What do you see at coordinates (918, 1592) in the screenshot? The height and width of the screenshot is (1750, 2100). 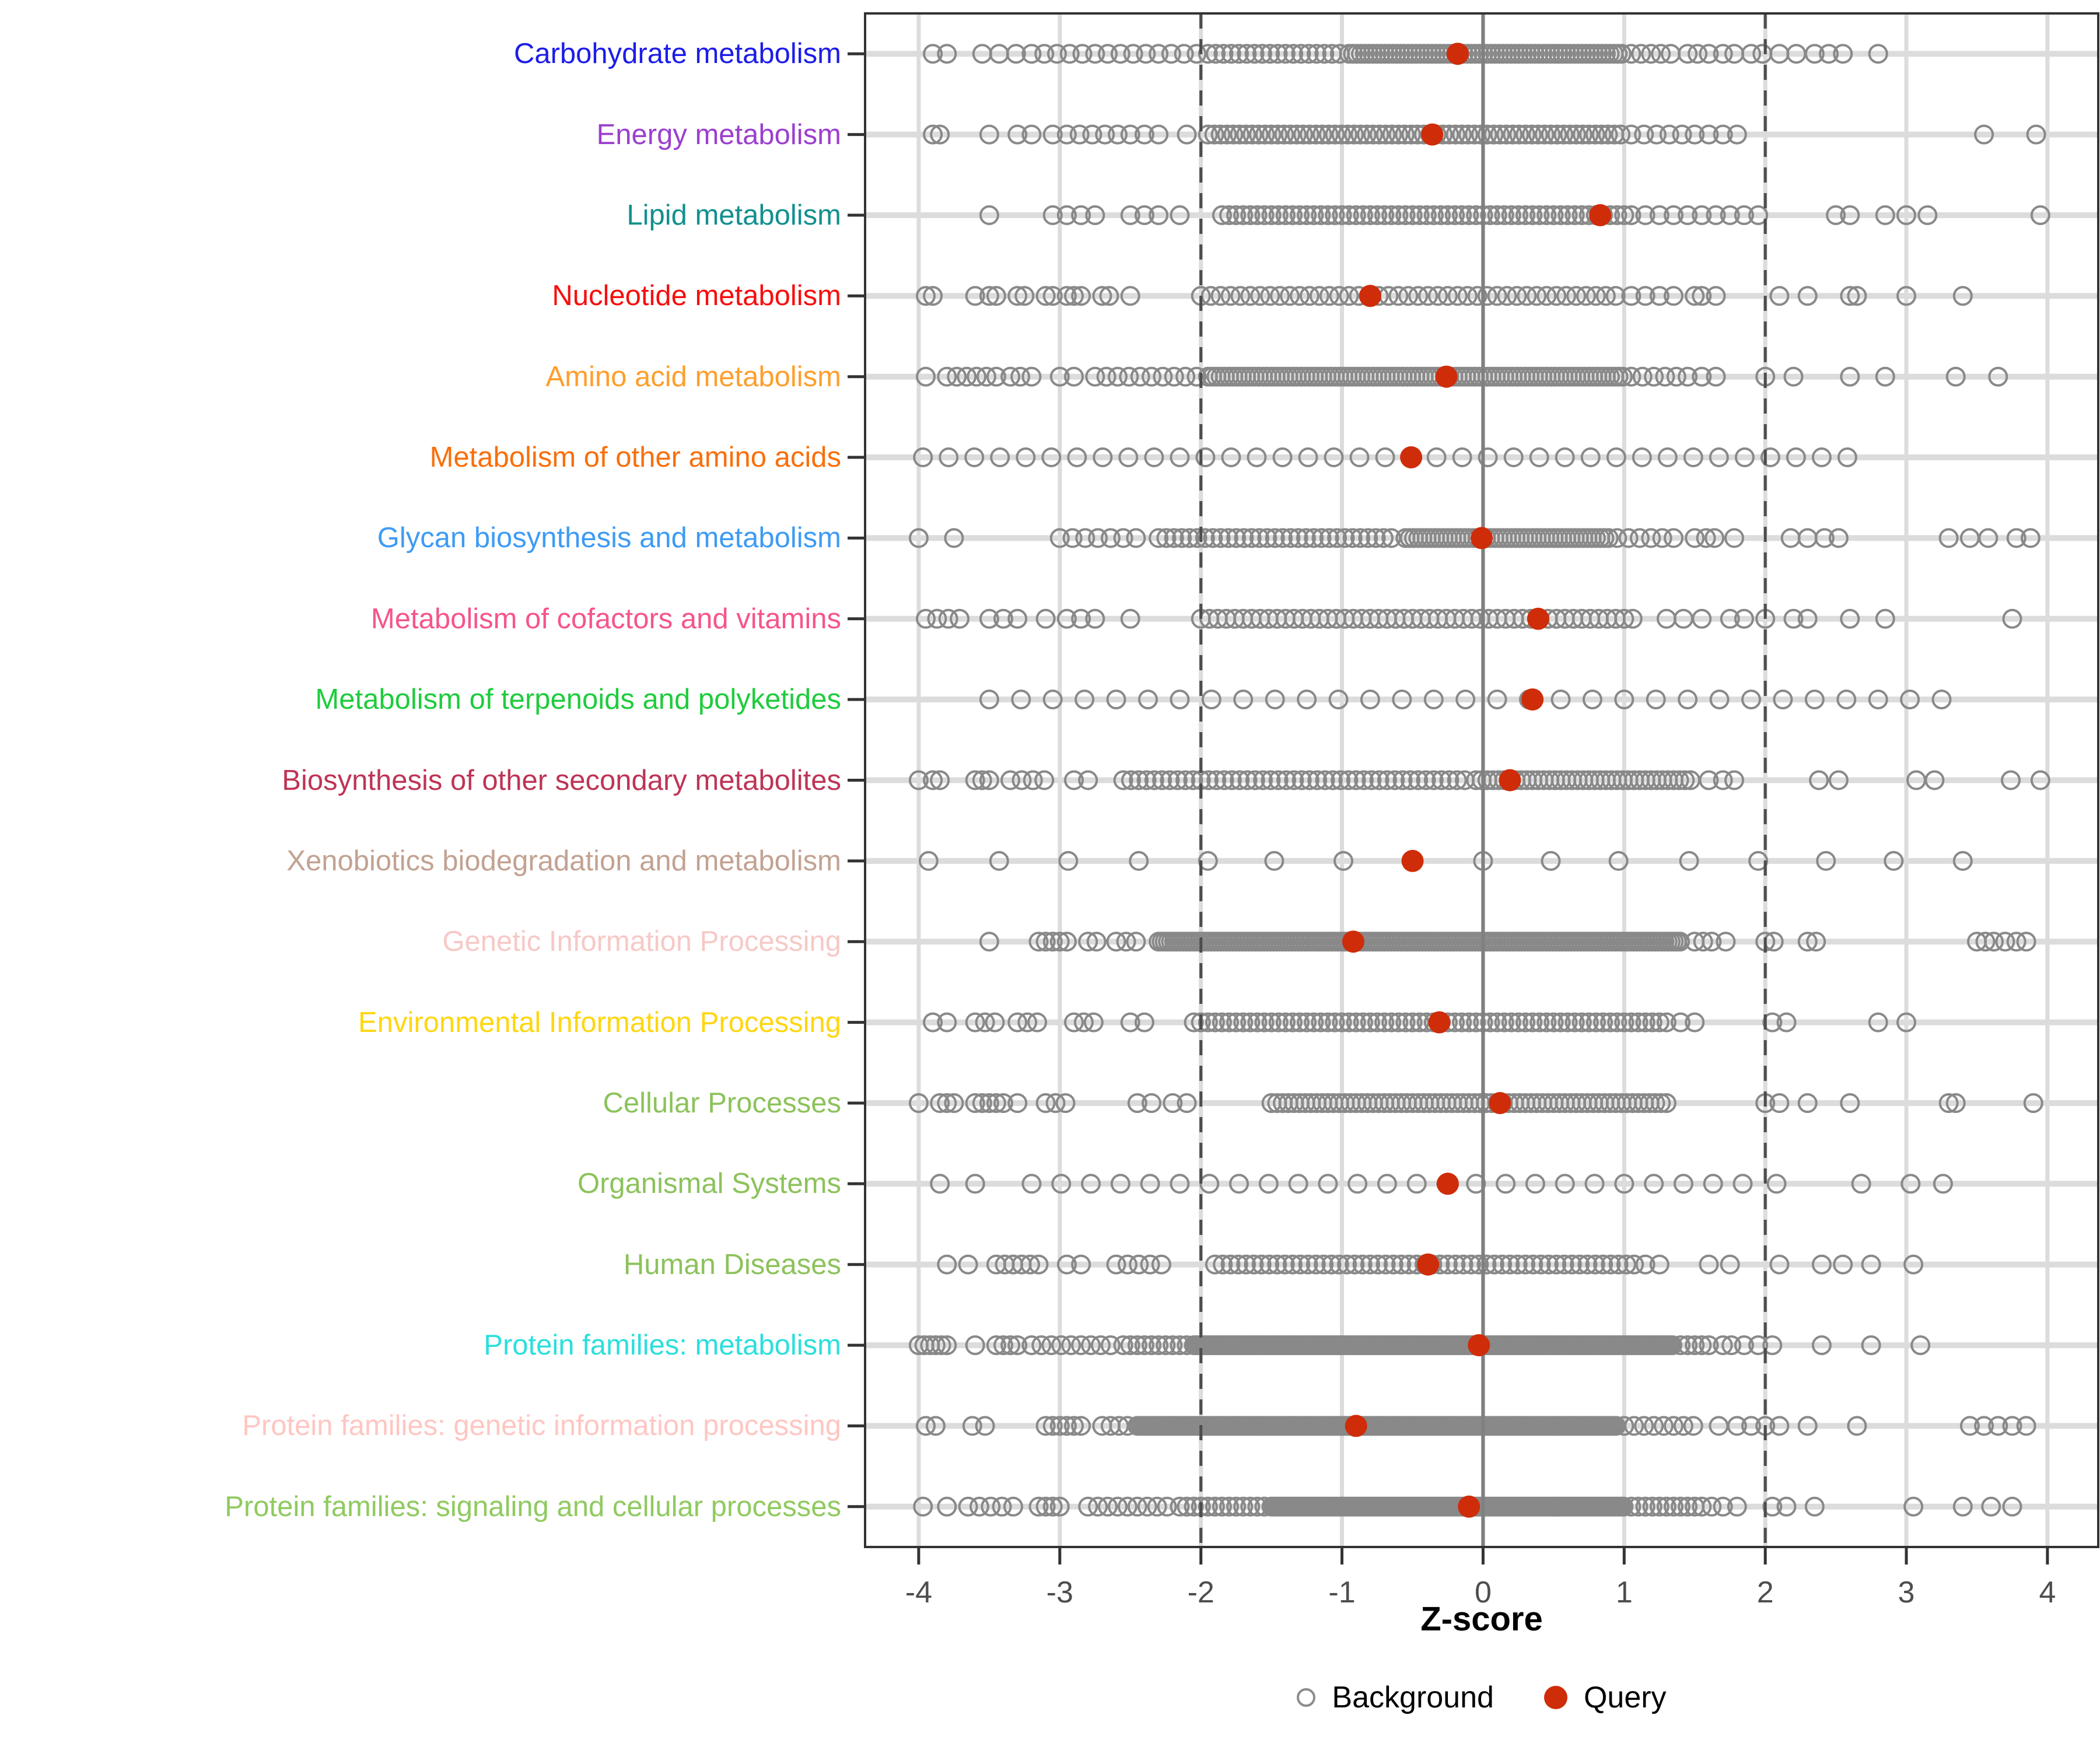 I see `x-tick-label: -4` at bounding box center [918, 1592].